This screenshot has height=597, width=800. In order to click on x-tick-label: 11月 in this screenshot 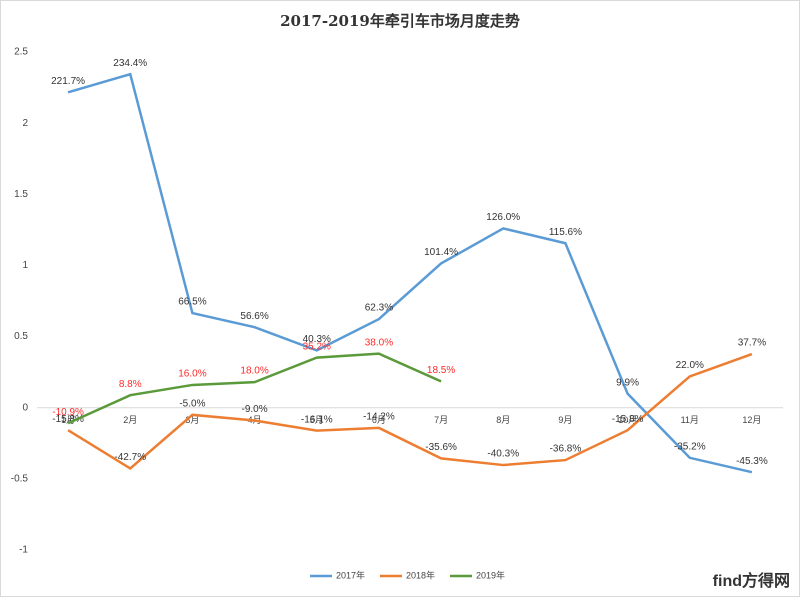, I will do `click(690, 420)`.